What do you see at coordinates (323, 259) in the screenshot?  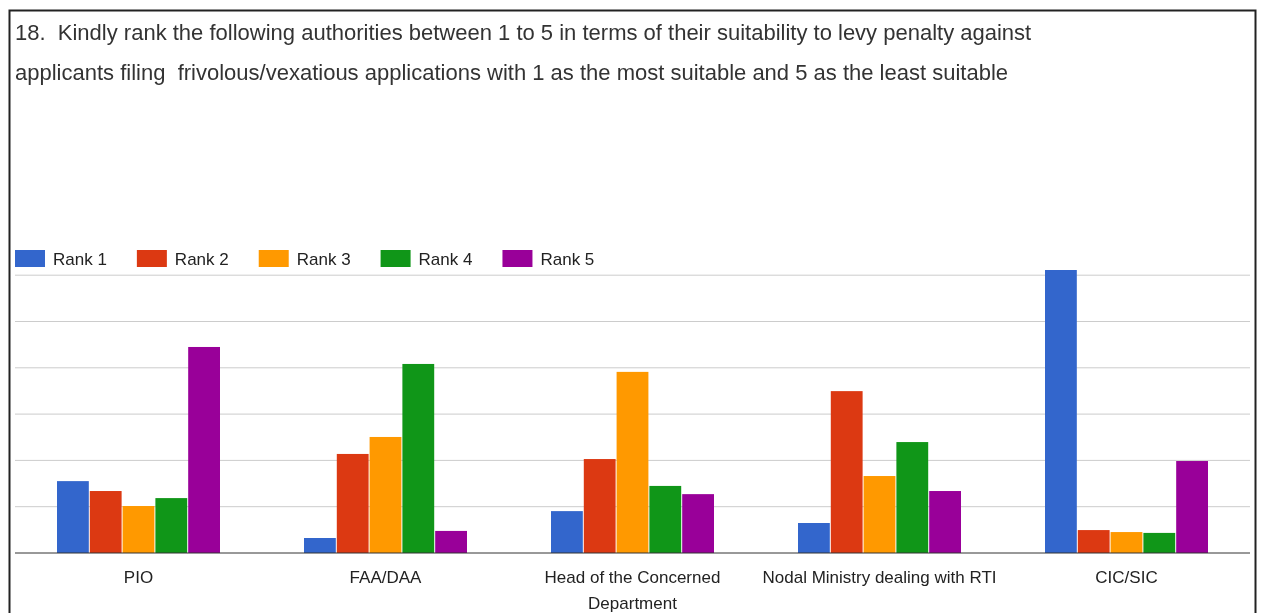 I see `legend-label: Rank 3` at bounding box center [323, 259].